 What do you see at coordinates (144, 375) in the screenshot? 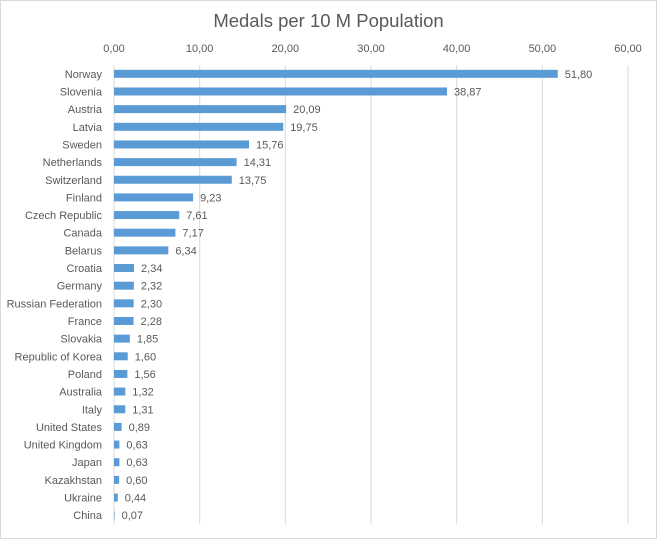
I see `data-label: 1,56` at bounding box center [144, 375].